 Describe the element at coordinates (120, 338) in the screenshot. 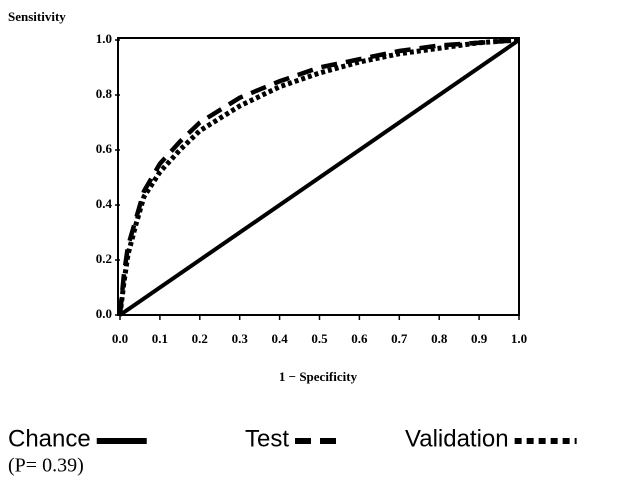

I see `x-tick-label: 0.0` at that location.